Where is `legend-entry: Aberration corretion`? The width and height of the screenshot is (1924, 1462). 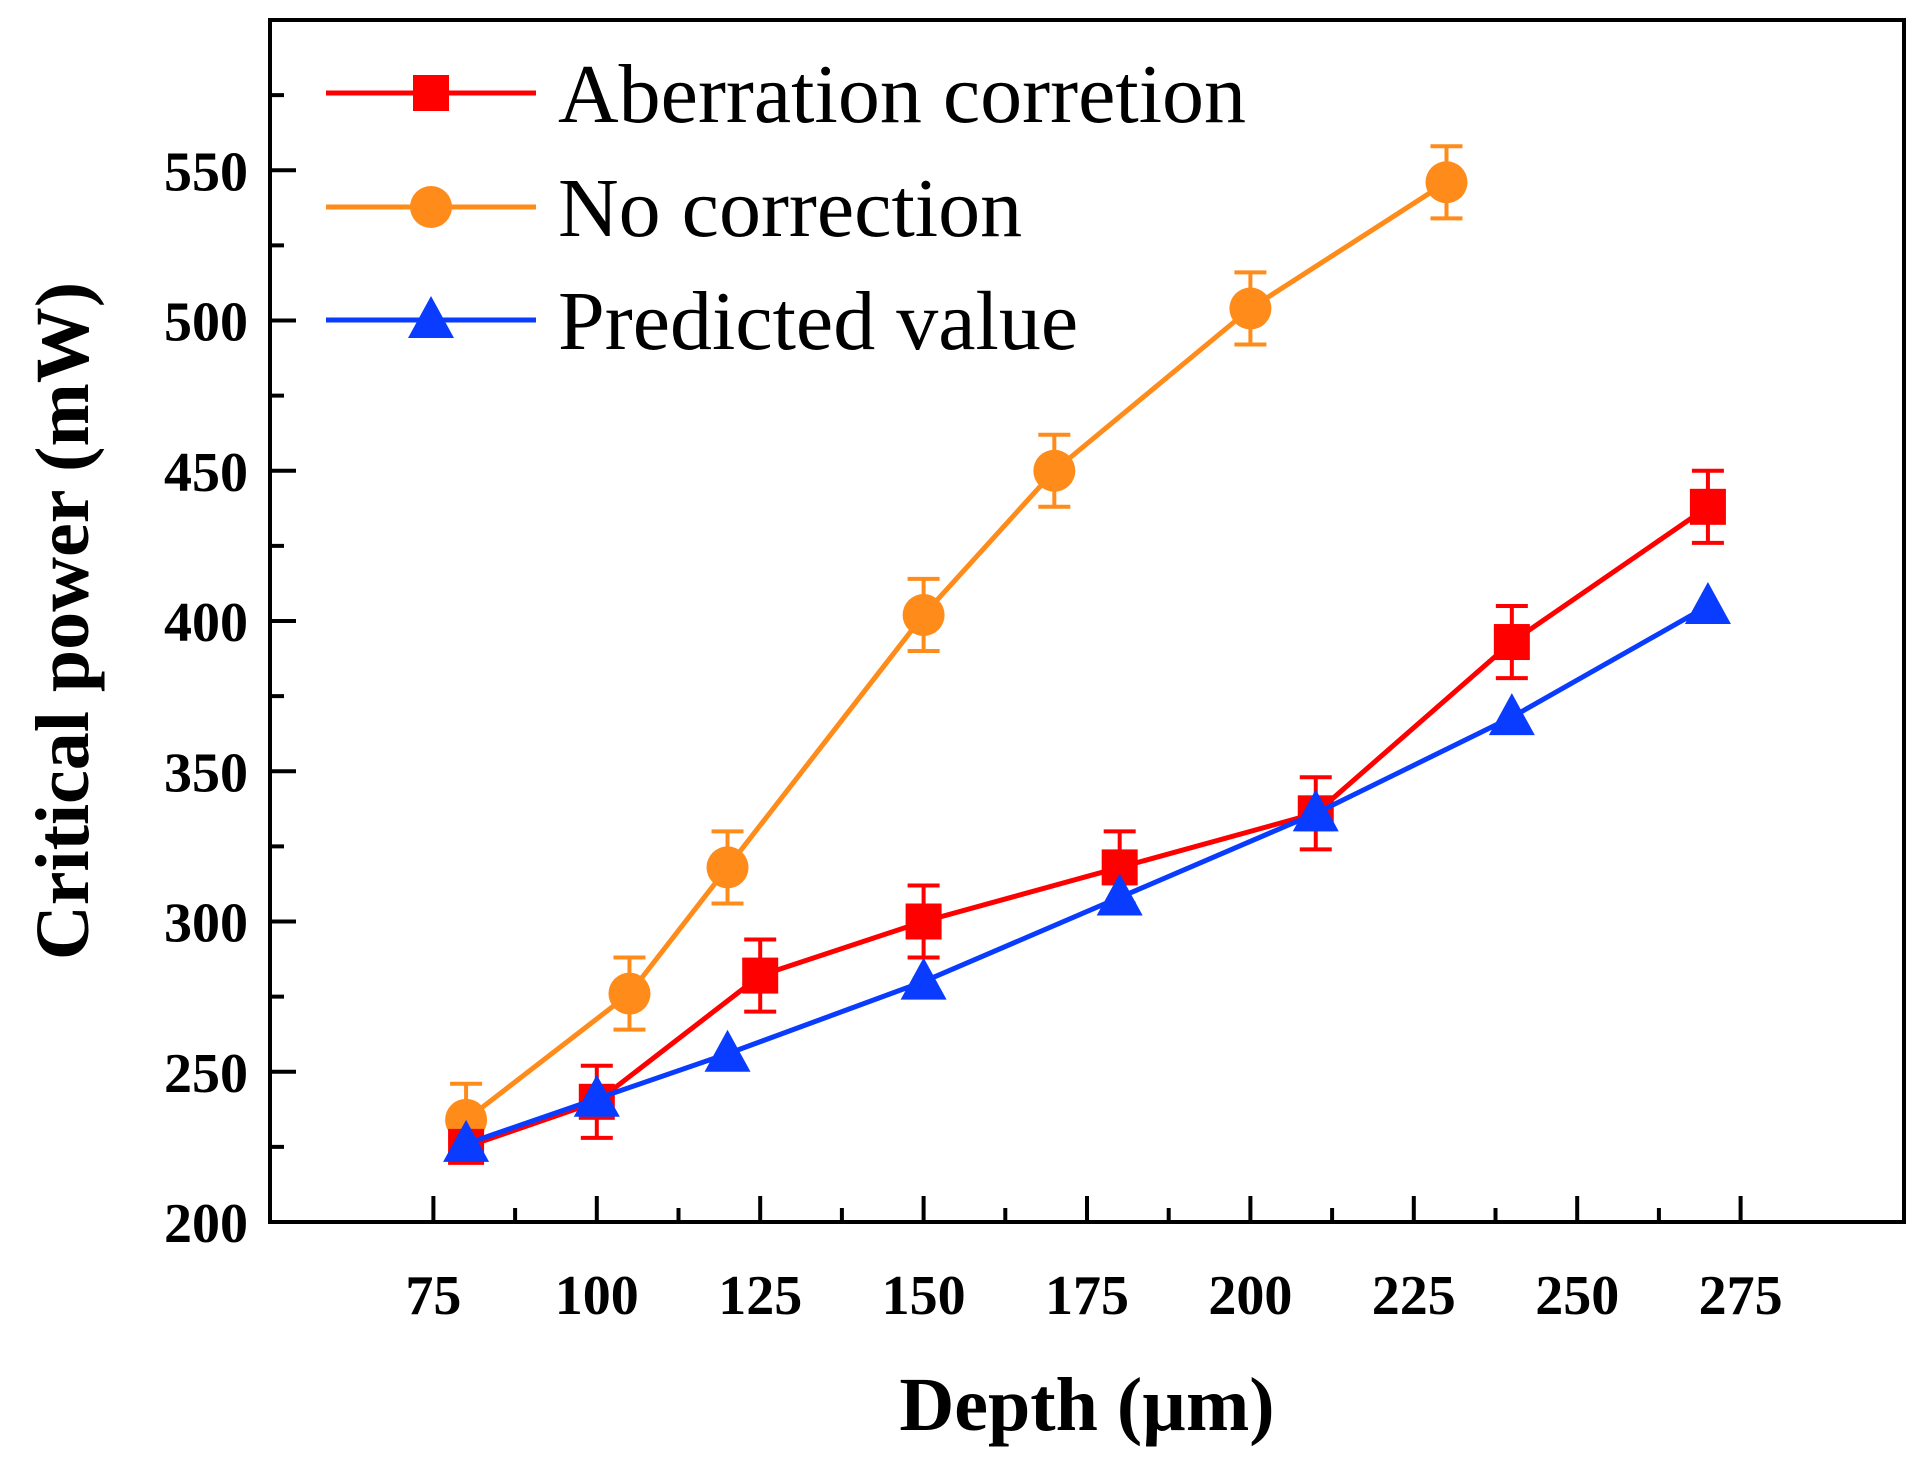 legend-entry: Aberration corretion is located at coordinates (786, 94).